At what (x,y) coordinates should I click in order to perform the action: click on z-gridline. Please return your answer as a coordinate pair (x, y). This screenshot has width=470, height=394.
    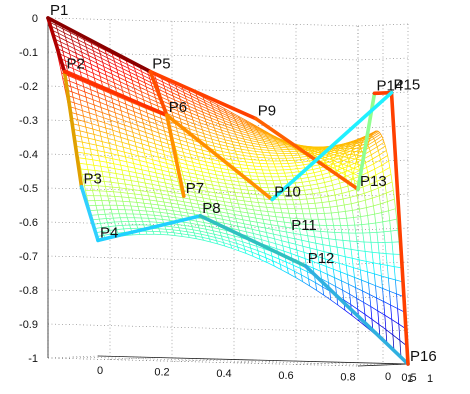
    Looking at the image, I should click on (203, 294).